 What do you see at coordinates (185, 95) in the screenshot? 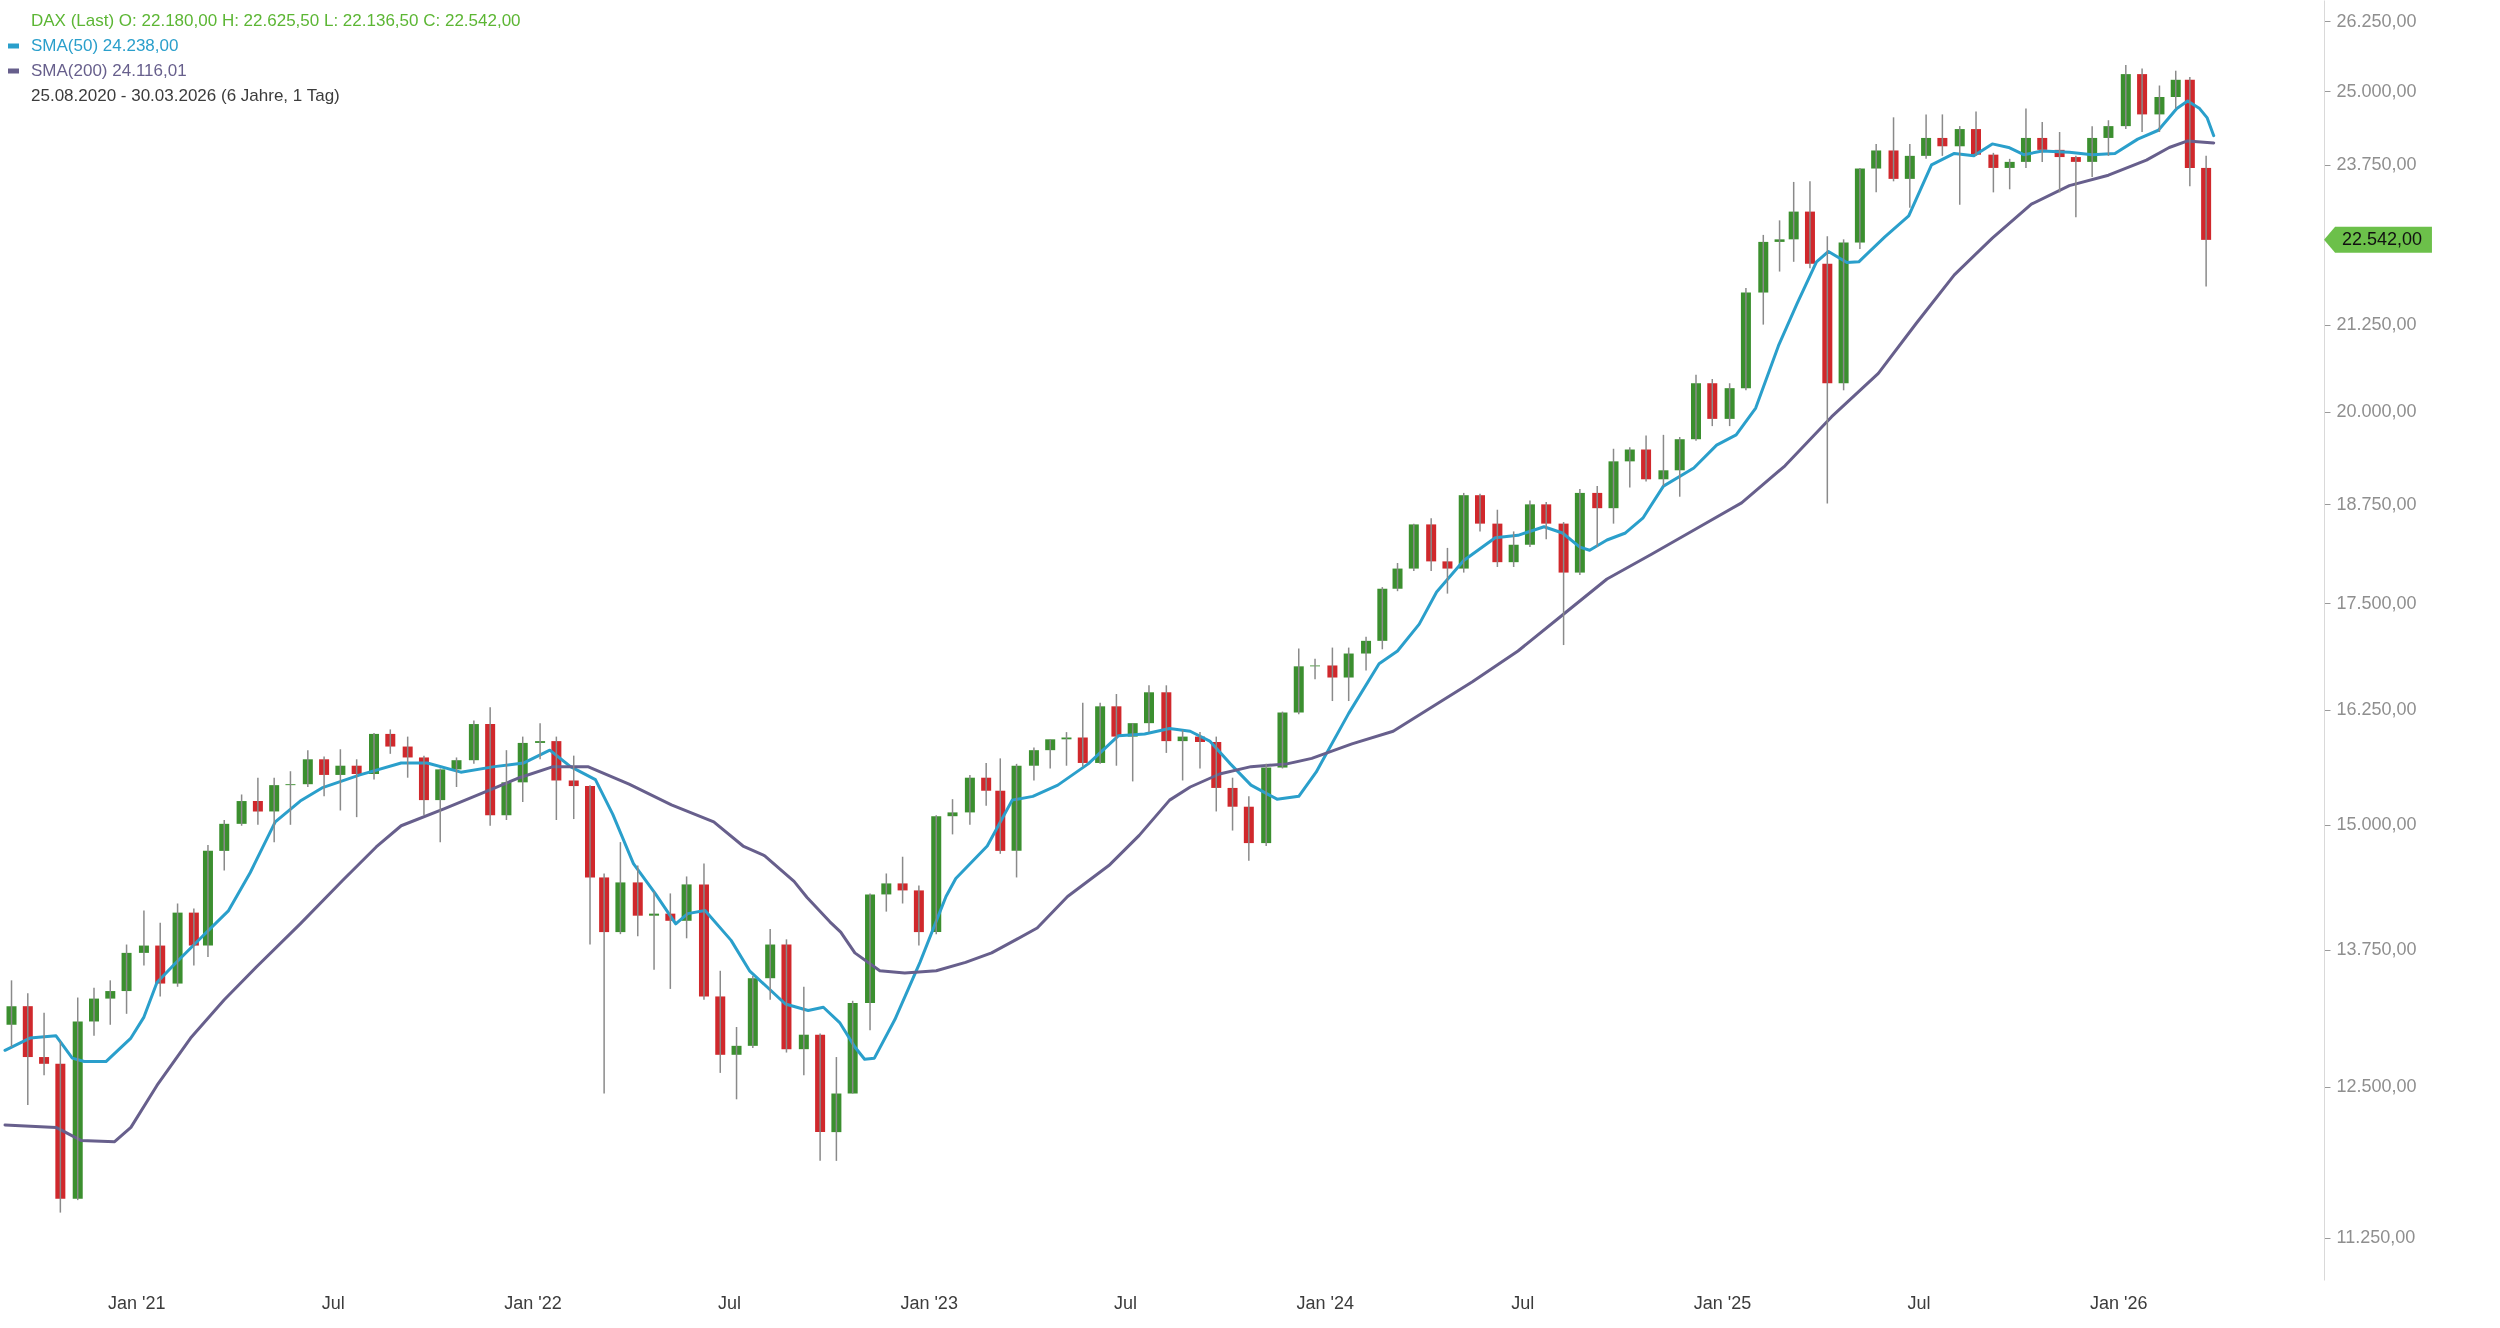
I see `text: 25.08.2020 - 30.03.2026 (6 Jahre, 1 Tag)` at bounding box center [185, 95].